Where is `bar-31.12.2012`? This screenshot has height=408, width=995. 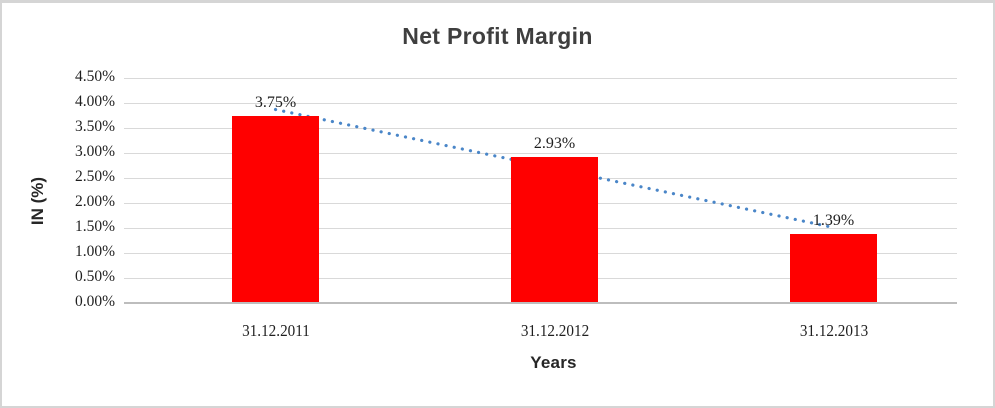
bar-31.12.2012 is located at coordinates (554, 229).